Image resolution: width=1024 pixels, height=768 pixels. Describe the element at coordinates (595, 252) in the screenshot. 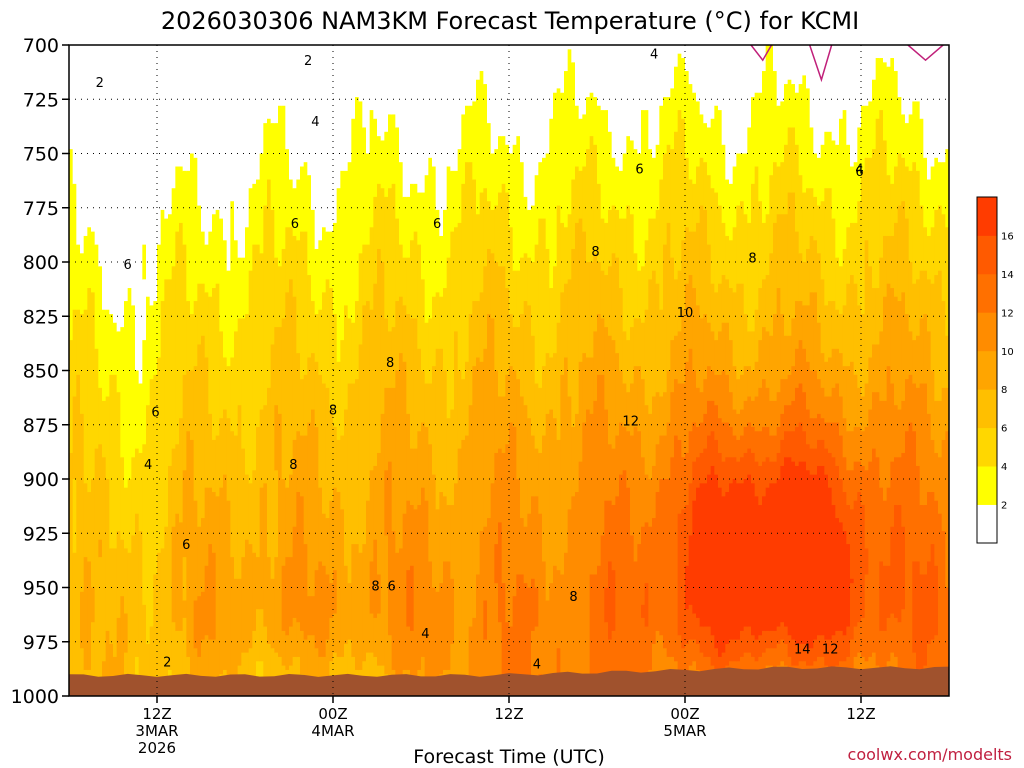

I see `contour-label: 8` at that location.